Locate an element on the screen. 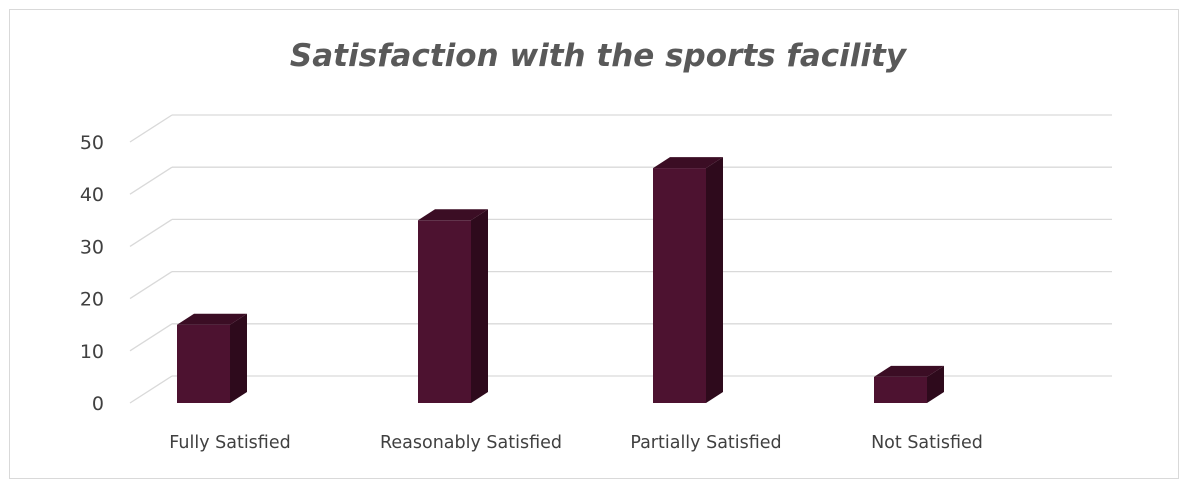 The width and height of the screenshot is (1190, 479). x-category-label: Not Satisfied is located at coordinates (927, 443).